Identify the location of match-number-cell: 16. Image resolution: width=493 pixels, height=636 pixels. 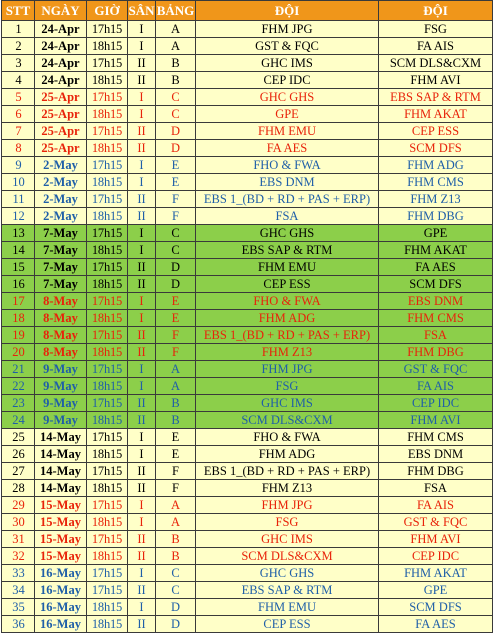
(18, 284).